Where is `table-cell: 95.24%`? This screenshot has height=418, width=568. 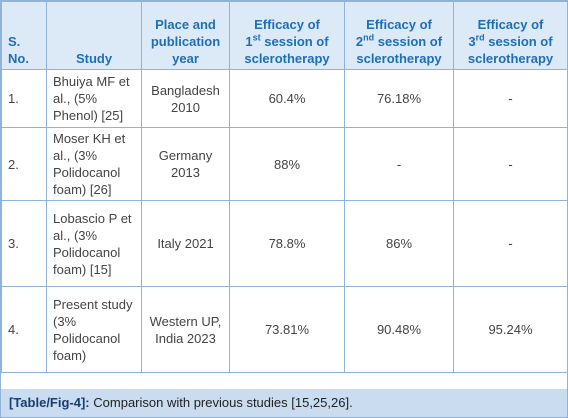
table-cell: 95.24% is located at coordinates (510, 329).